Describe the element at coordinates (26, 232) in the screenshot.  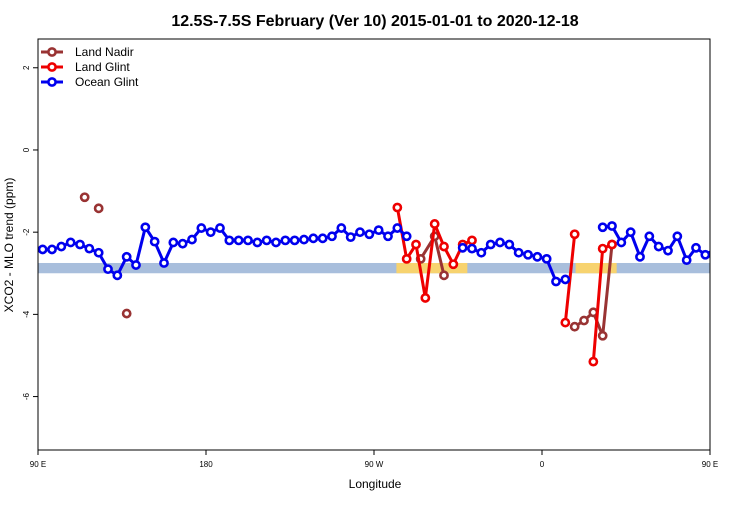
I see `y-tick-label: -2` at that location.